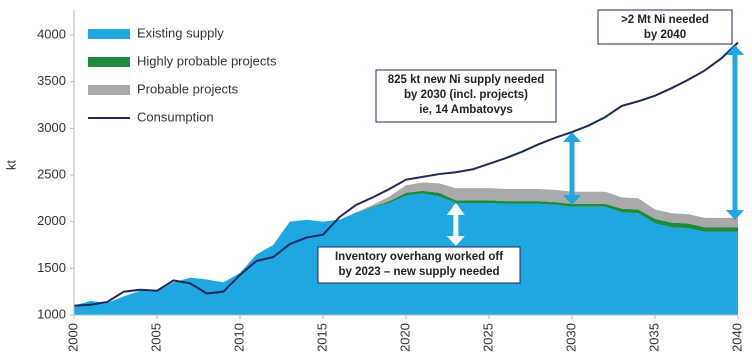  I want to click on y-tick-label: 1500, so click(51, 267).